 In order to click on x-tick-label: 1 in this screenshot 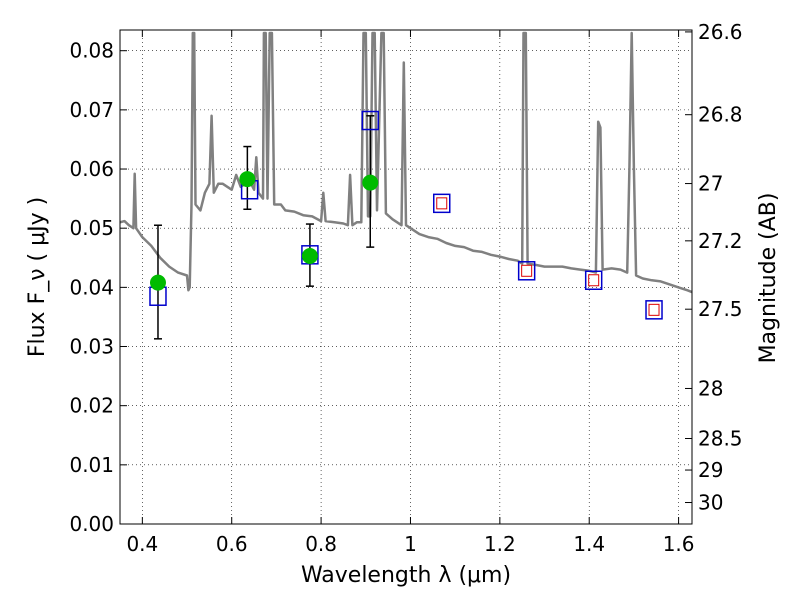, I will do `click(410, 544)`.